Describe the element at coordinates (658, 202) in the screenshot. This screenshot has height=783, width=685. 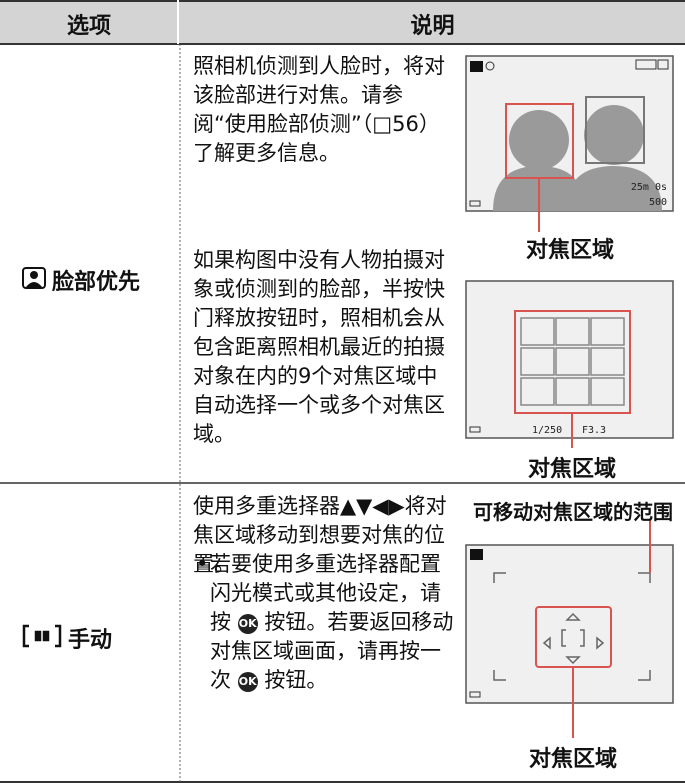
I see `screen-shots: 500` at that location.